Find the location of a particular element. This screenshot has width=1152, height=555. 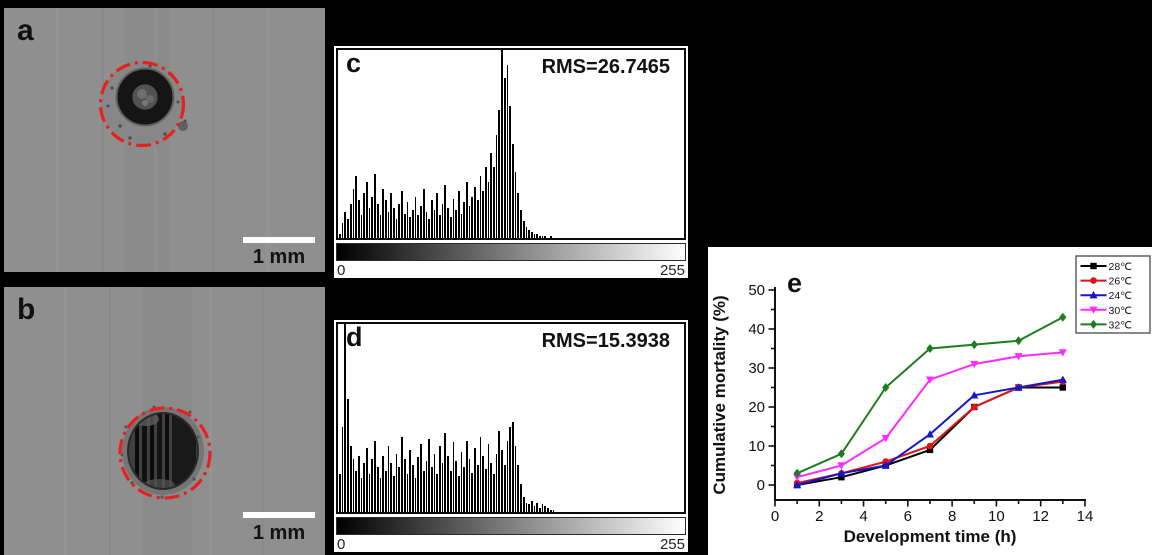

y-tick-label: 50 is located at coordinates (756, 290).